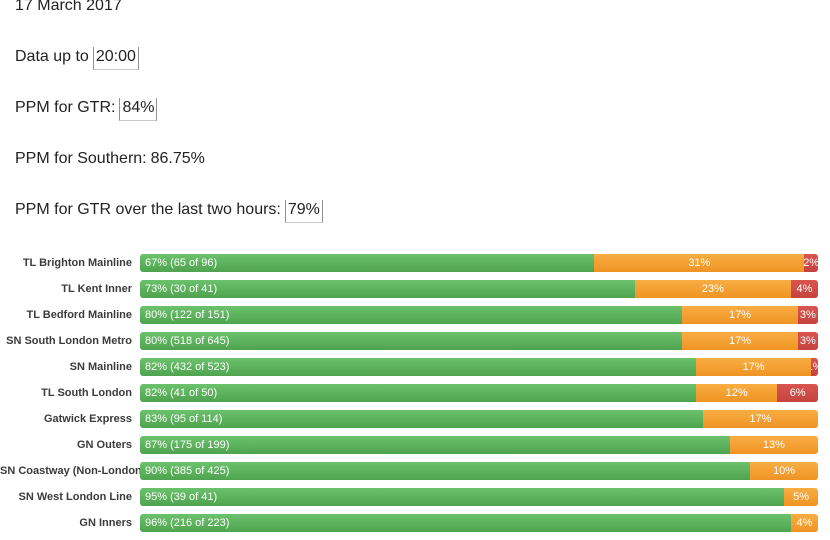 Image resolution: width=830 pixels, height=540 pixels. I want to click on bar-segment-green: 80% (122 of 151), so click(411, 315).